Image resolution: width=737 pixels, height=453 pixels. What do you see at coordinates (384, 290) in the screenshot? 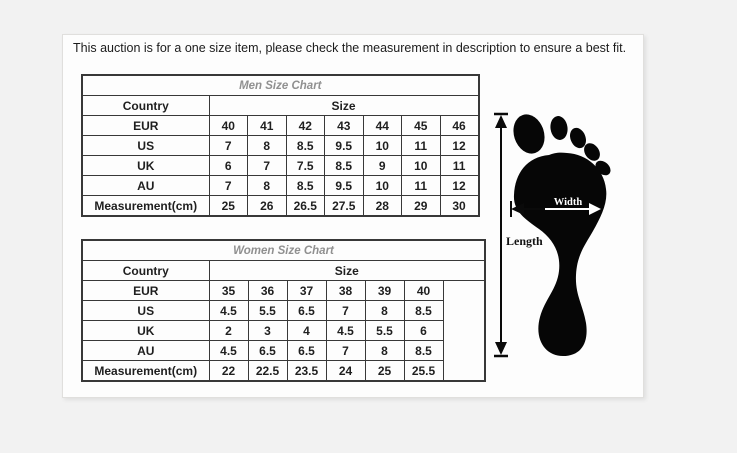
I see `size-value: 39` at bounding box center [384, 290].